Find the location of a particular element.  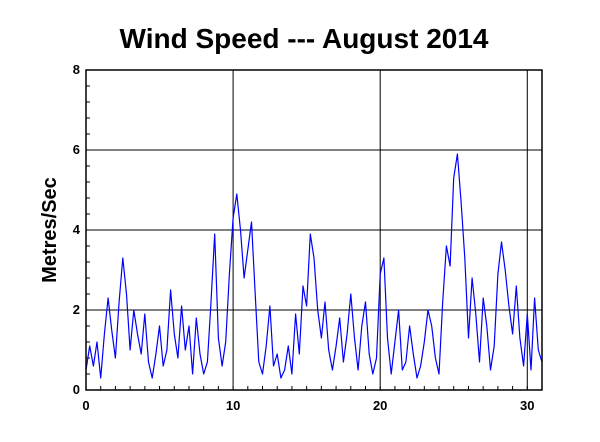

x-tick-label: 0 is located at coordinates (85, 405).